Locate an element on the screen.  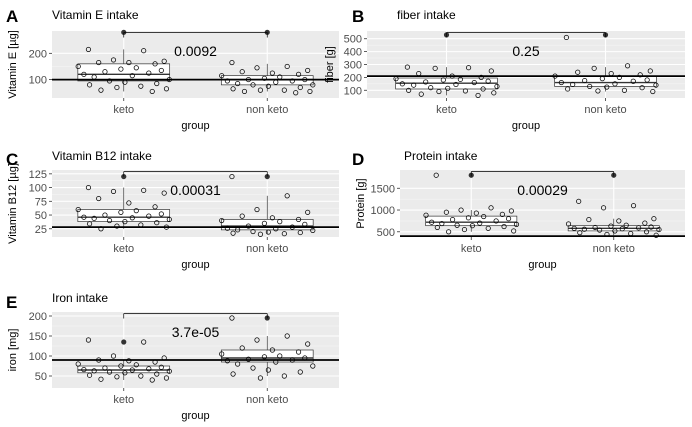
y-tick-label: 300 is located at coordinates (353, 66).